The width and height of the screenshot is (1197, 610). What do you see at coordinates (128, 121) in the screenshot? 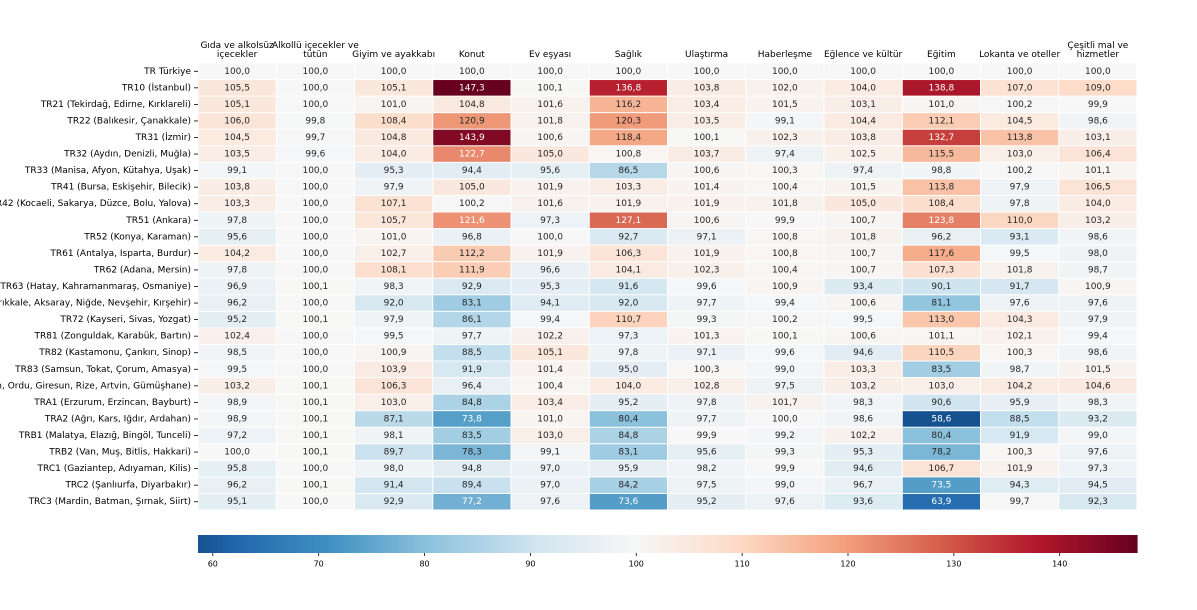
I see `row-label: TR22 (Balıkesir, Çanakkale)` at bounding box center [128, 121].